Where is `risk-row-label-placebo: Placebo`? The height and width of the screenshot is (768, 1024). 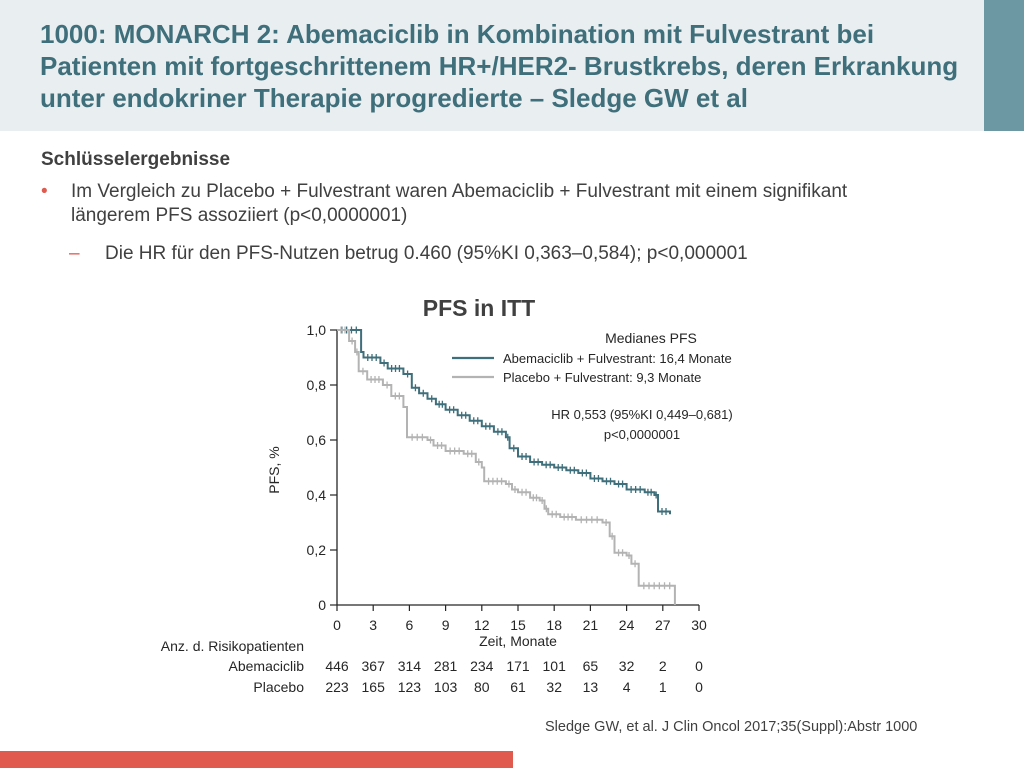
risk-row-label-placebo: Placebo is located at coordinates (278, 687).